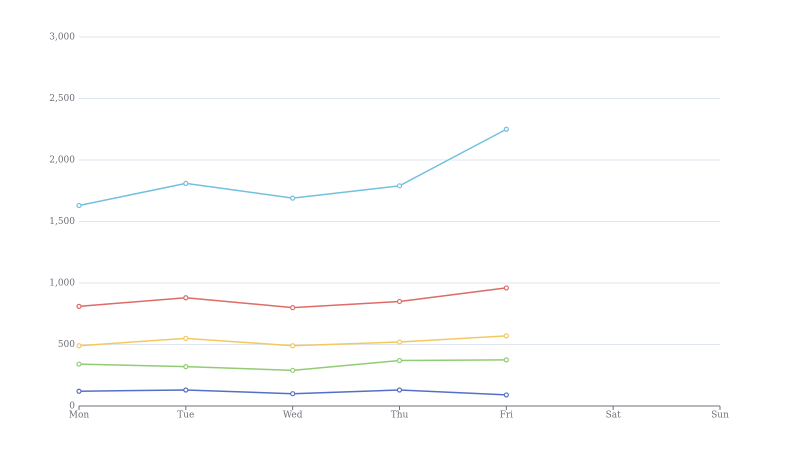  I want to click on x-tick-label: Mon, so click(79, 416).